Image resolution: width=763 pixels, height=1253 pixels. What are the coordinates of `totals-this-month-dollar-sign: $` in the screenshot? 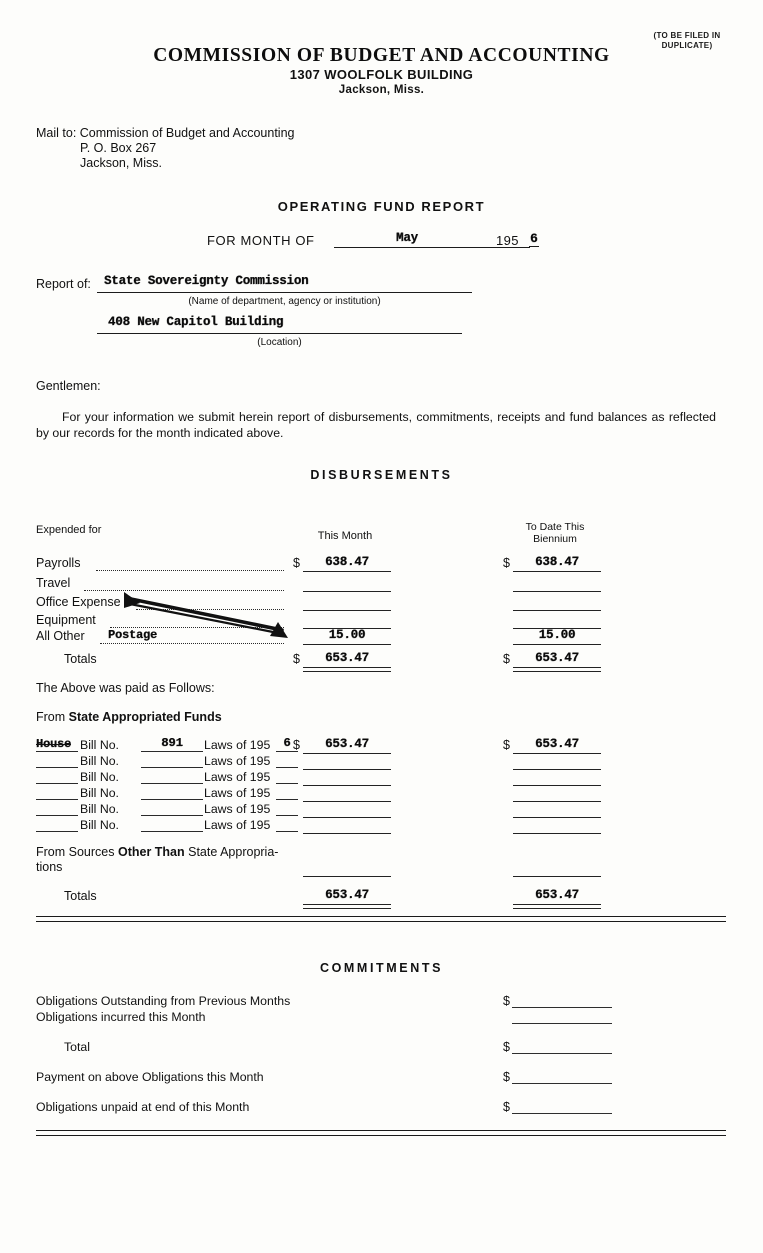 It's located at (296, 659).